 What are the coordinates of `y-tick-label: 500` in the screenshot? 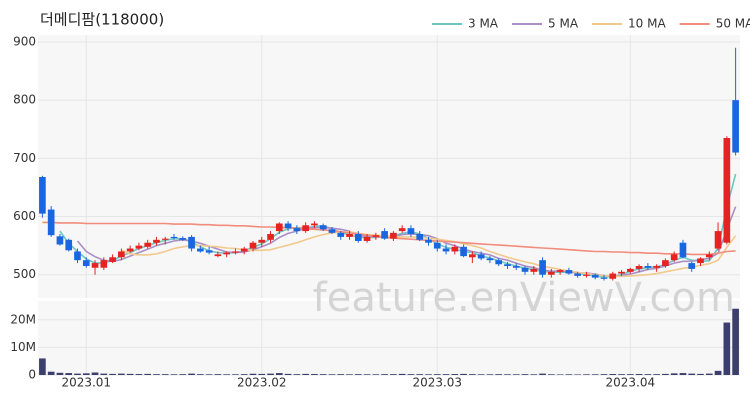 It's located at (24, 274).